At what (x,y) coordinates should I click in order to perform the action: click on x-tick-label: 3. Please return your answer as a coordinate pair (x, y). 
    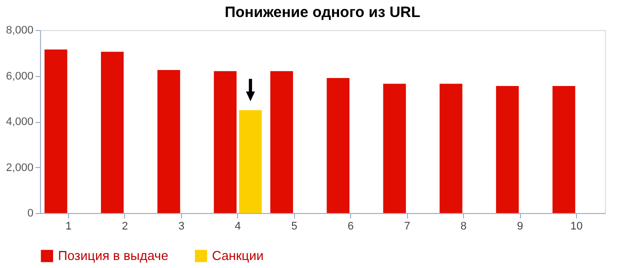
    Looking at the image, I should click on (181, 226).